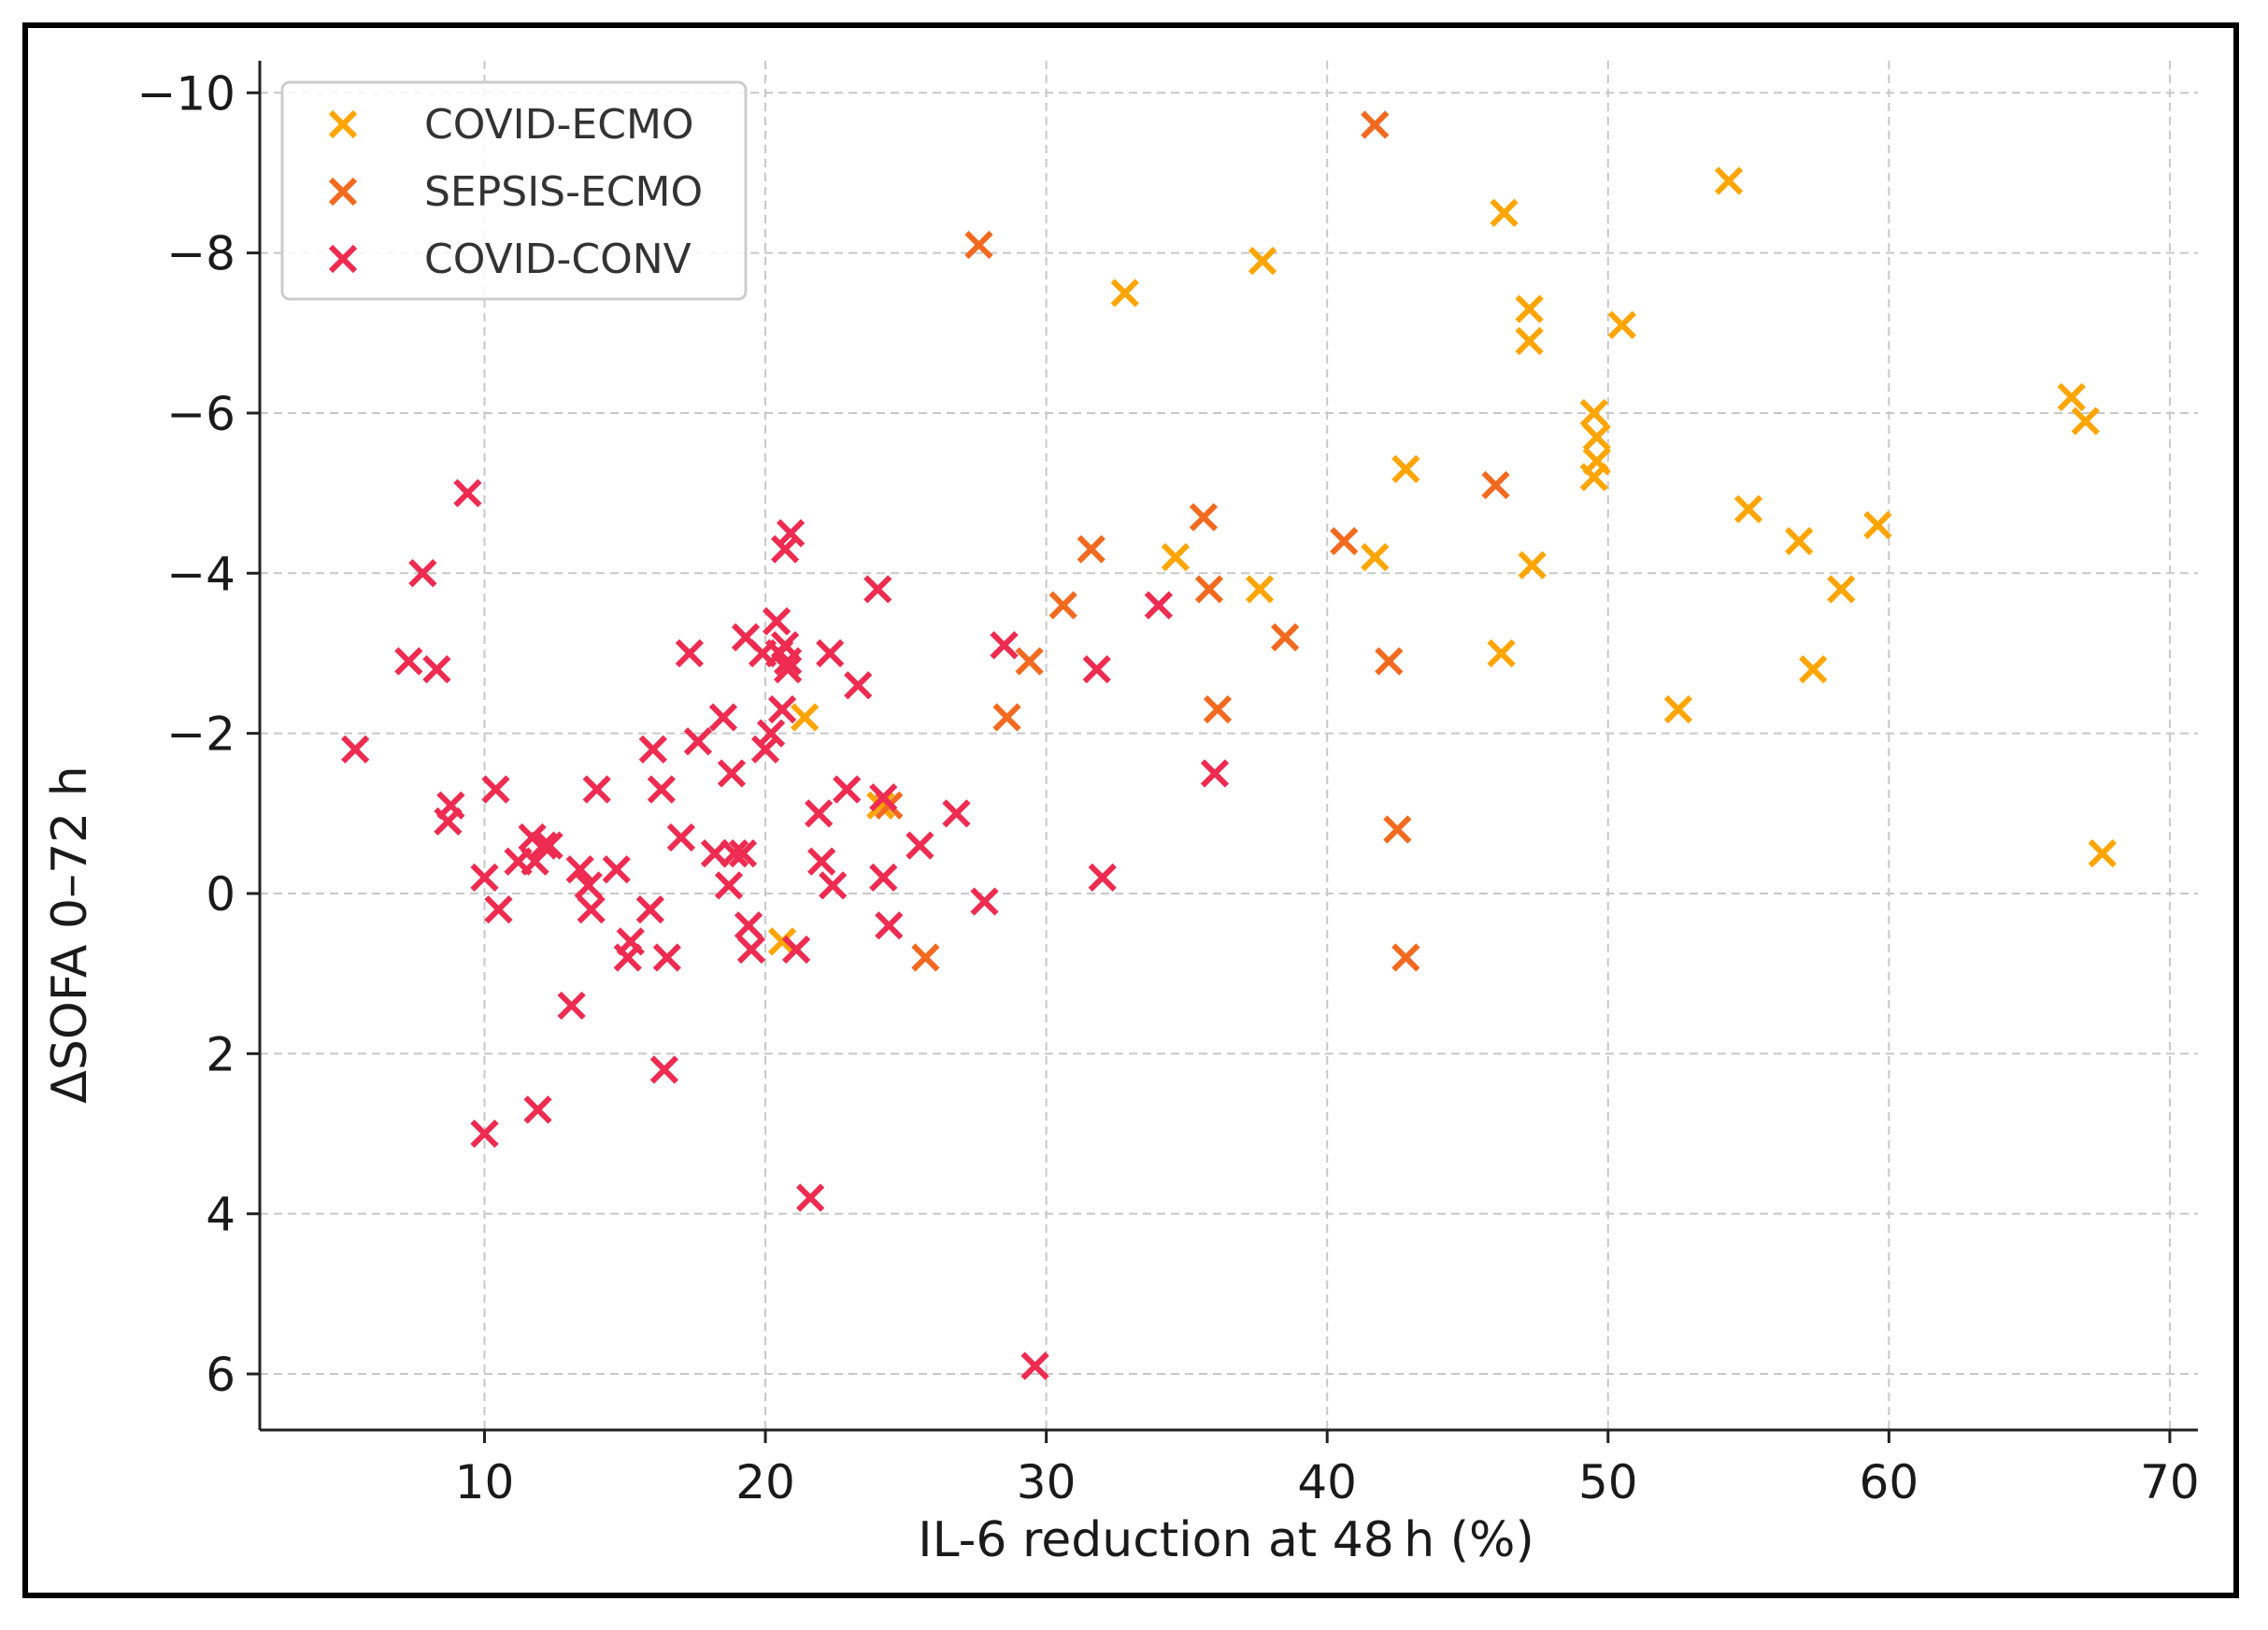 This screenshot has width=2268, height=1630. What do you see at coordinates (485, 1482) in the screenshot?
I see `x-tick-label: 10` at bounding box center [485, 1482].